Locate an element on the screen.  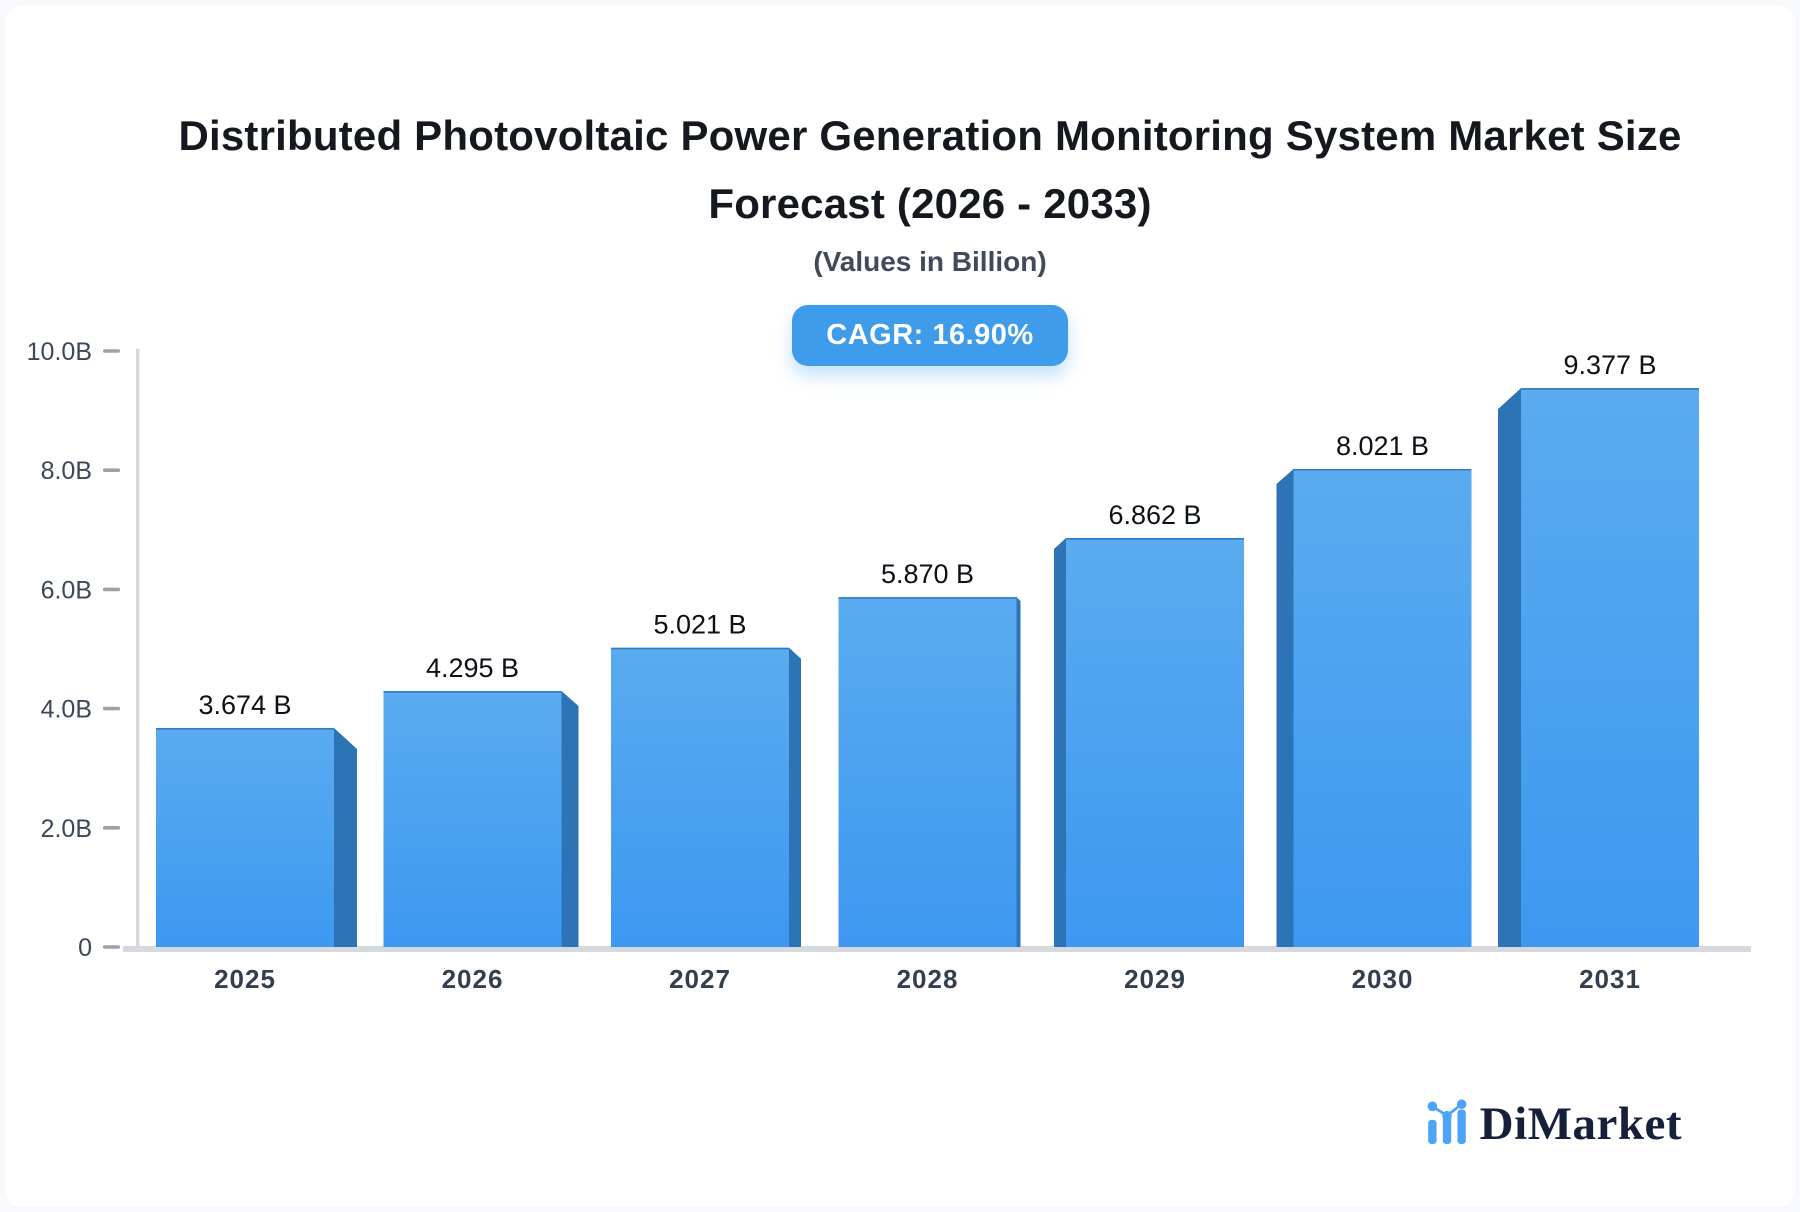
bar-value-label: 8.021 B is located at coordinates (1382, 446).